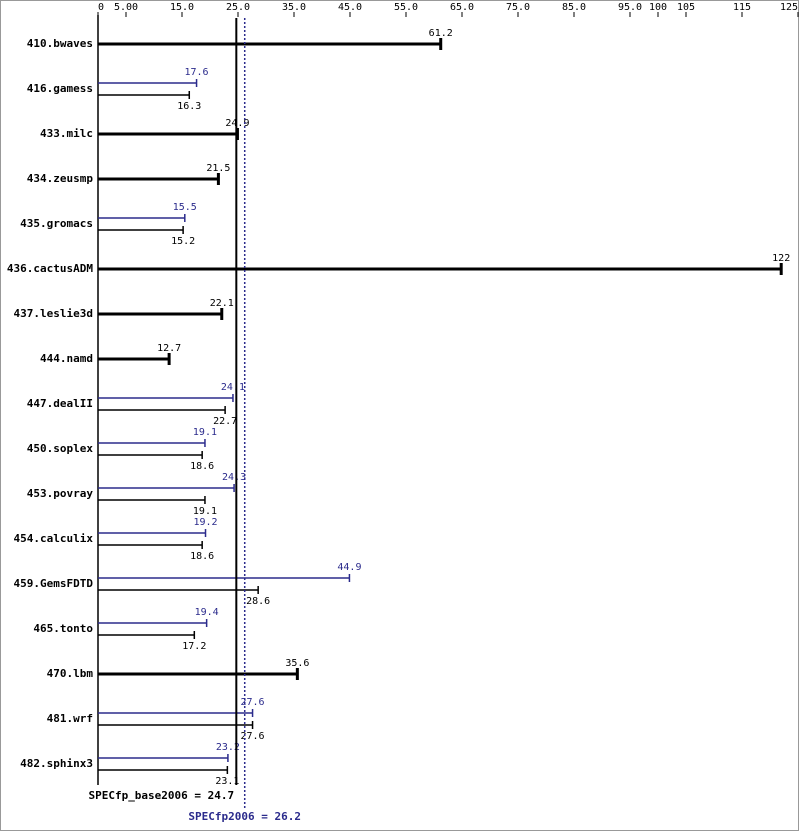 This screenshot has height=831, width=799. Describe the element at coordinates (70, 673) in the screenshot. I see `category-label: 470.lbm` at that location.